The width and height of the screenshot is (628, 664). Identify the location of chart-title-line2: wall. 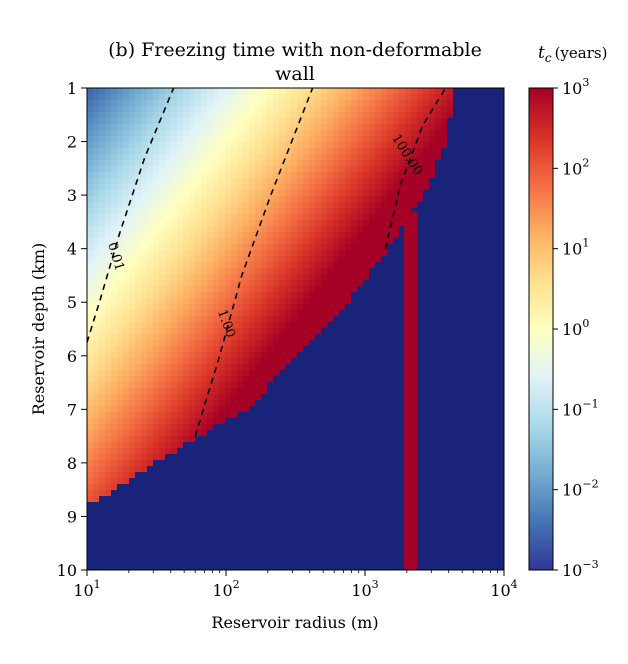
(295, 74).